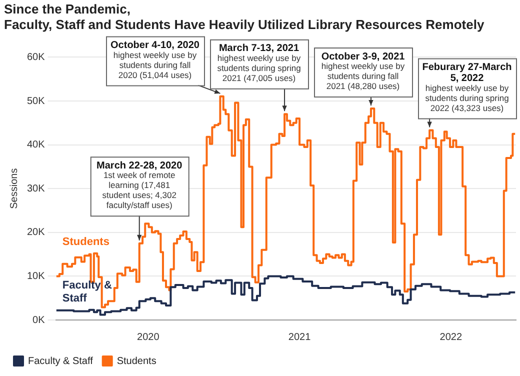  Describe the element at coordinates (36, 145) in the screenshot. I see `y-tick-label: 40K` at that location.